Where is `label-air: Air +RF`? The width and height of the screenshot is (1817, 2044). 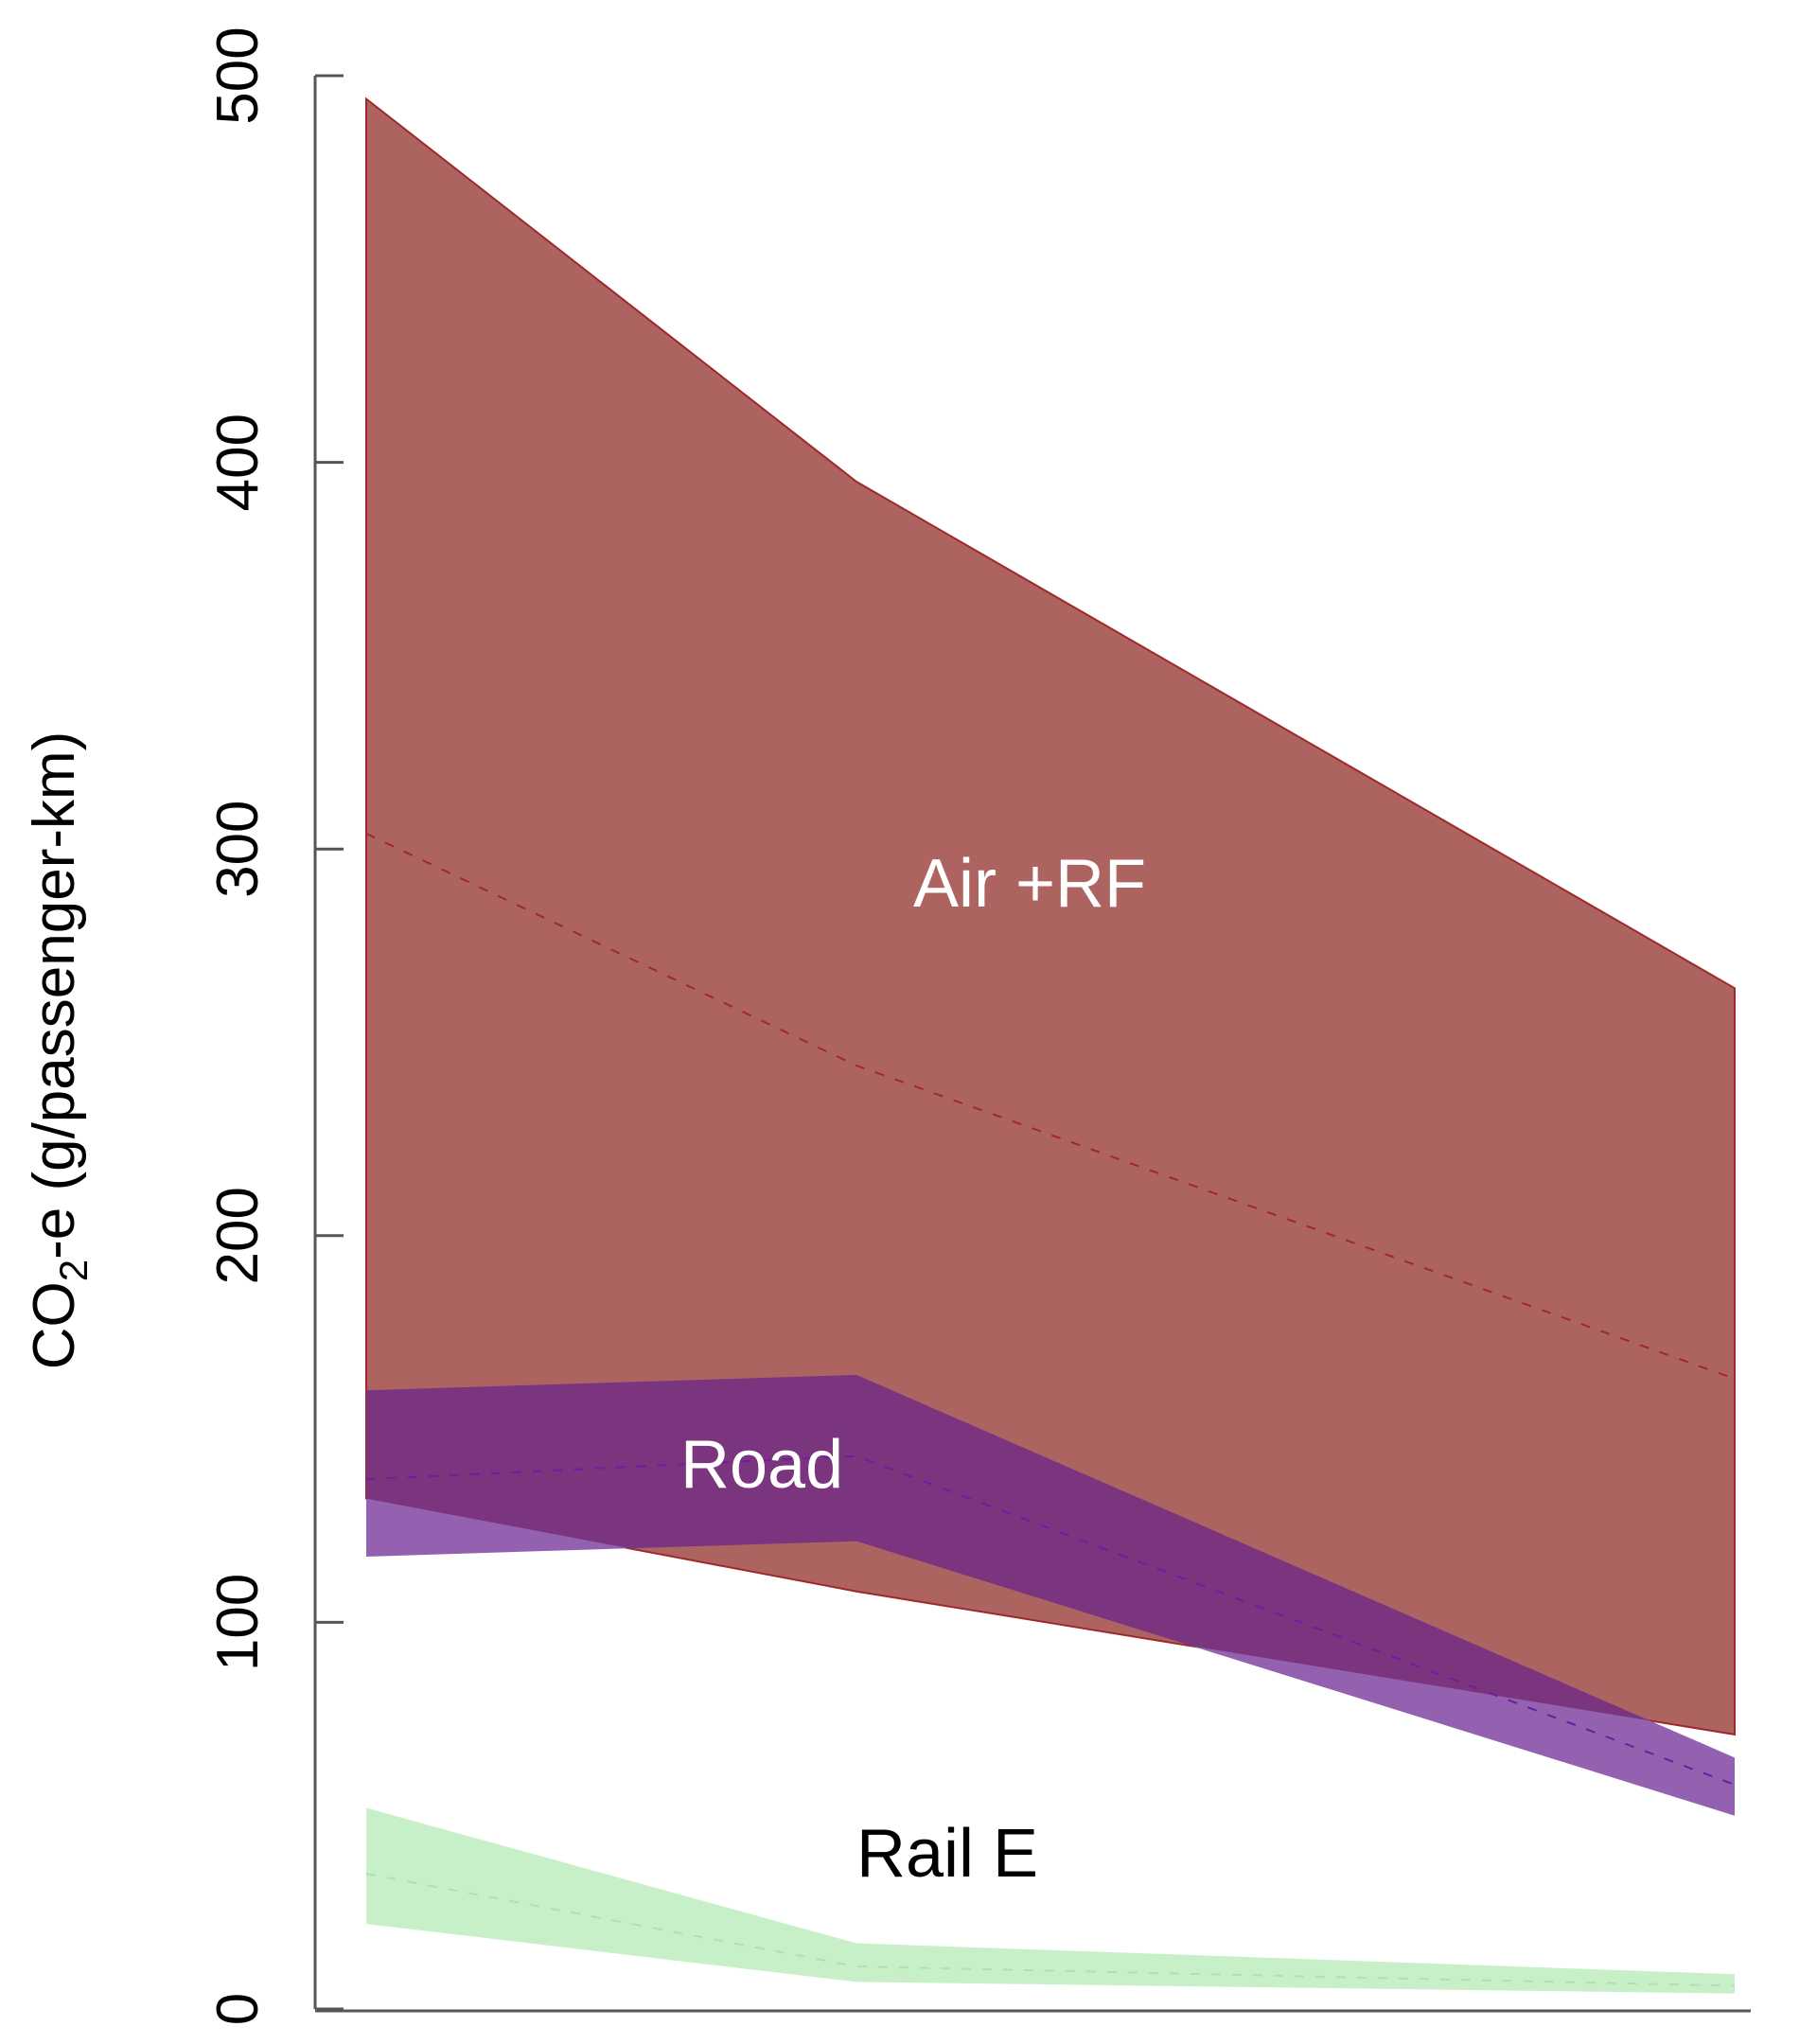
label-air: Air +RF is located at coordinates (1030, 884).